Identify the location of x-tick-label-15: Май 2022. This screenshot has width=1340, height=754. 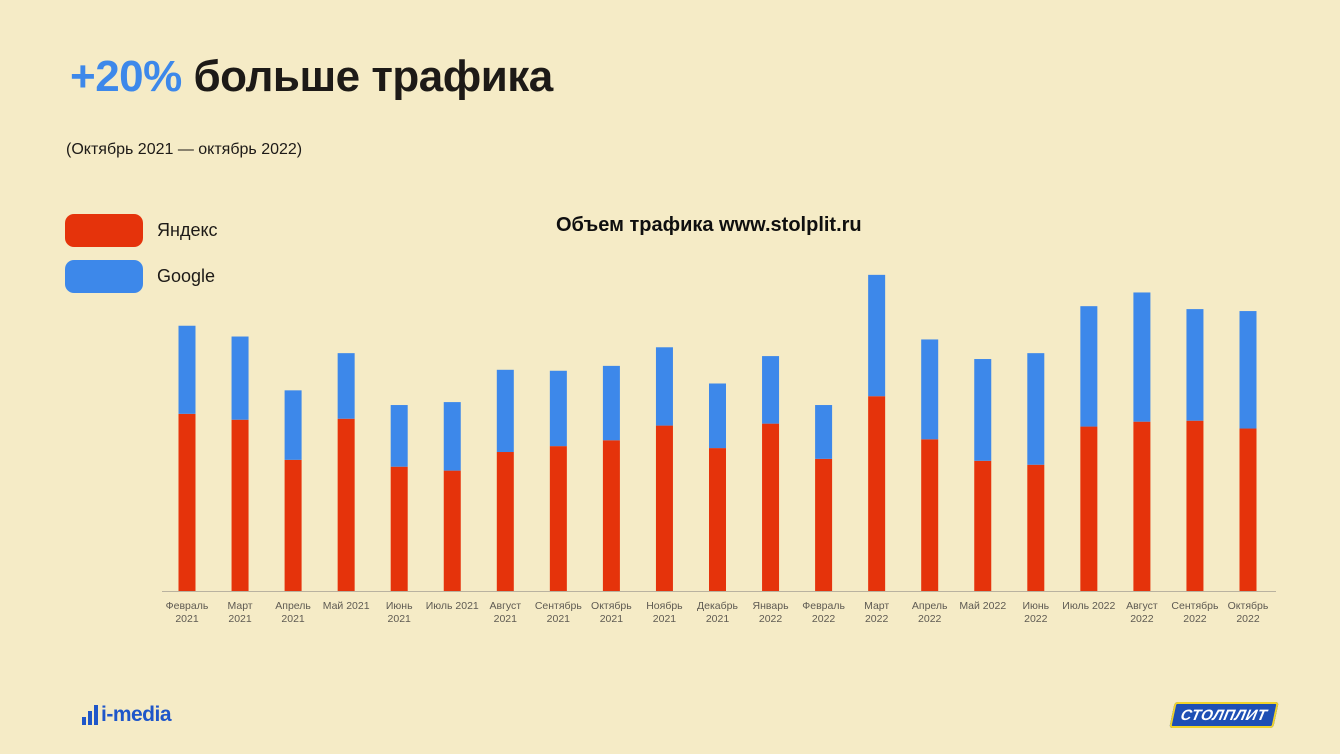
(982, 606).